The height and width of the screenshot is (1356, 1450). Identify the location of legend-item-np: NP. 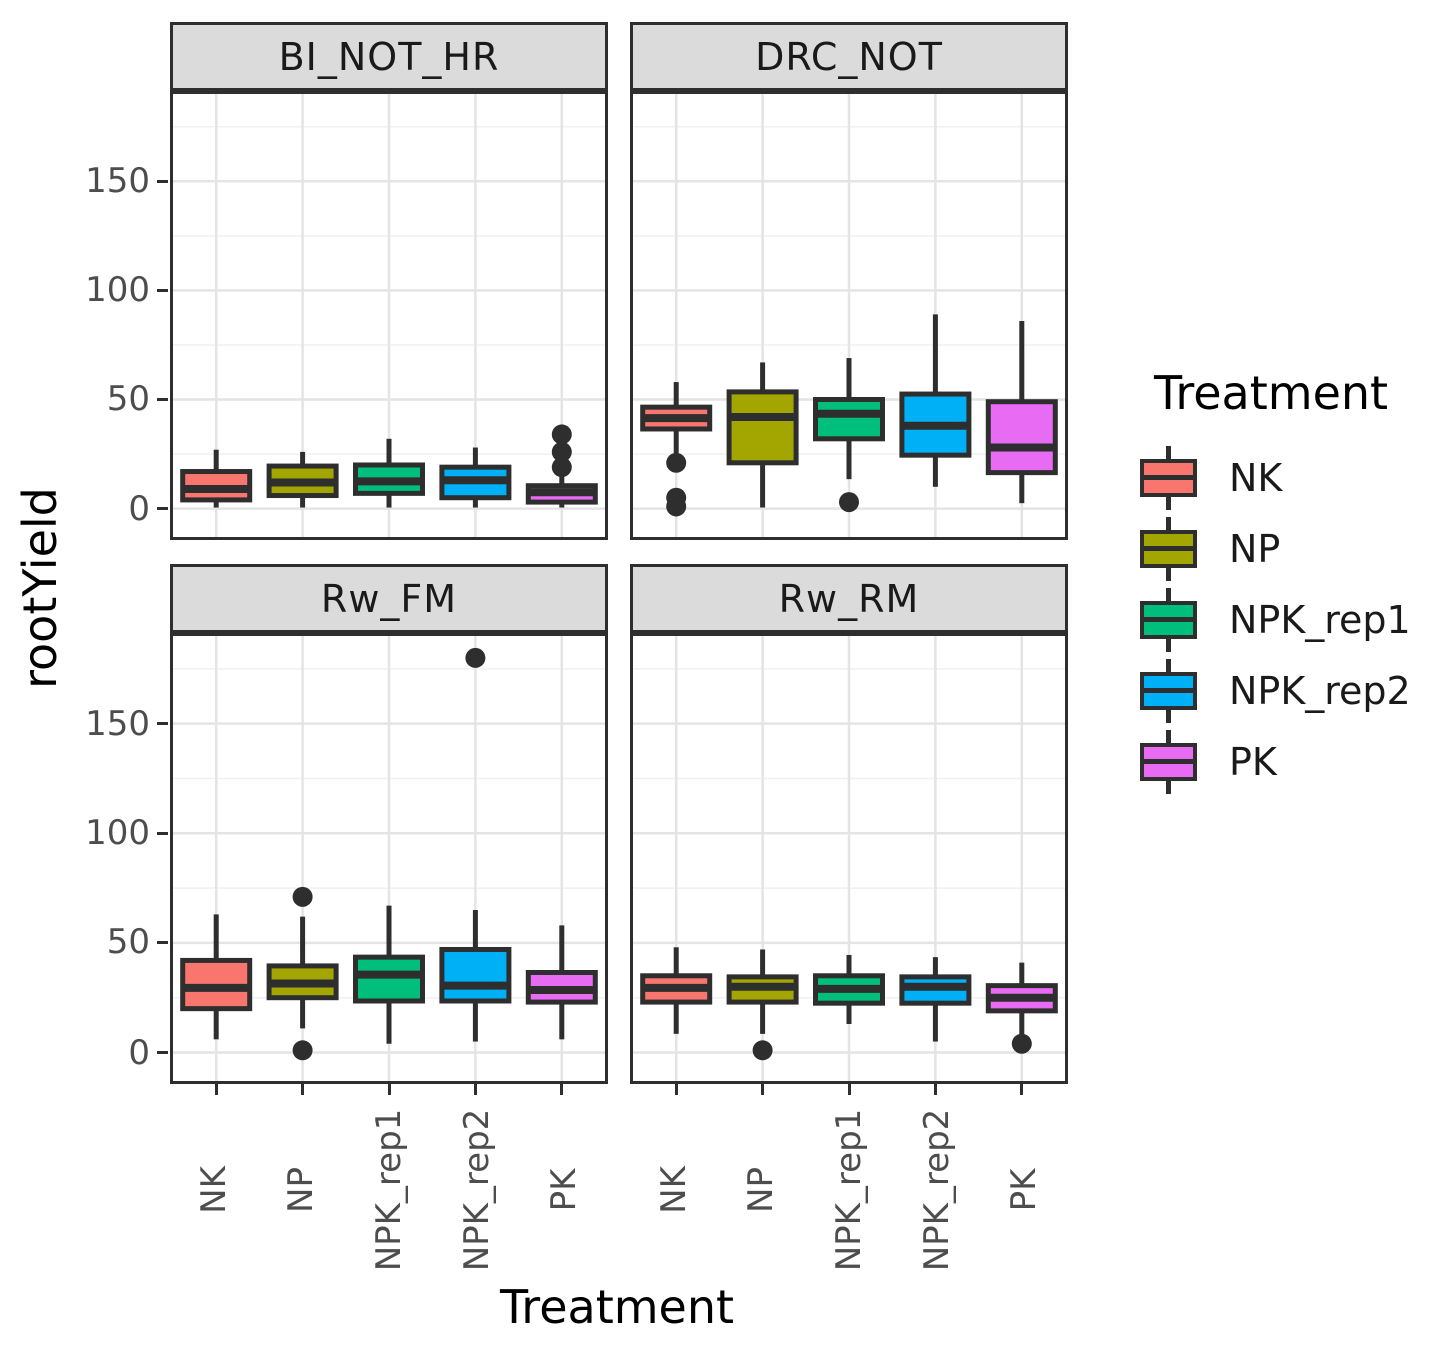
(1295, 548).